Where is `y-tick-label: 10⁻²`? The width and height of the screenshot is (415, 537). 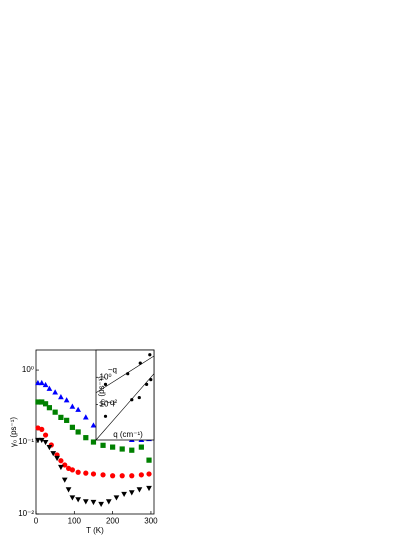 y-tick-label: 10⁻² is located at coordinates (26, 513).